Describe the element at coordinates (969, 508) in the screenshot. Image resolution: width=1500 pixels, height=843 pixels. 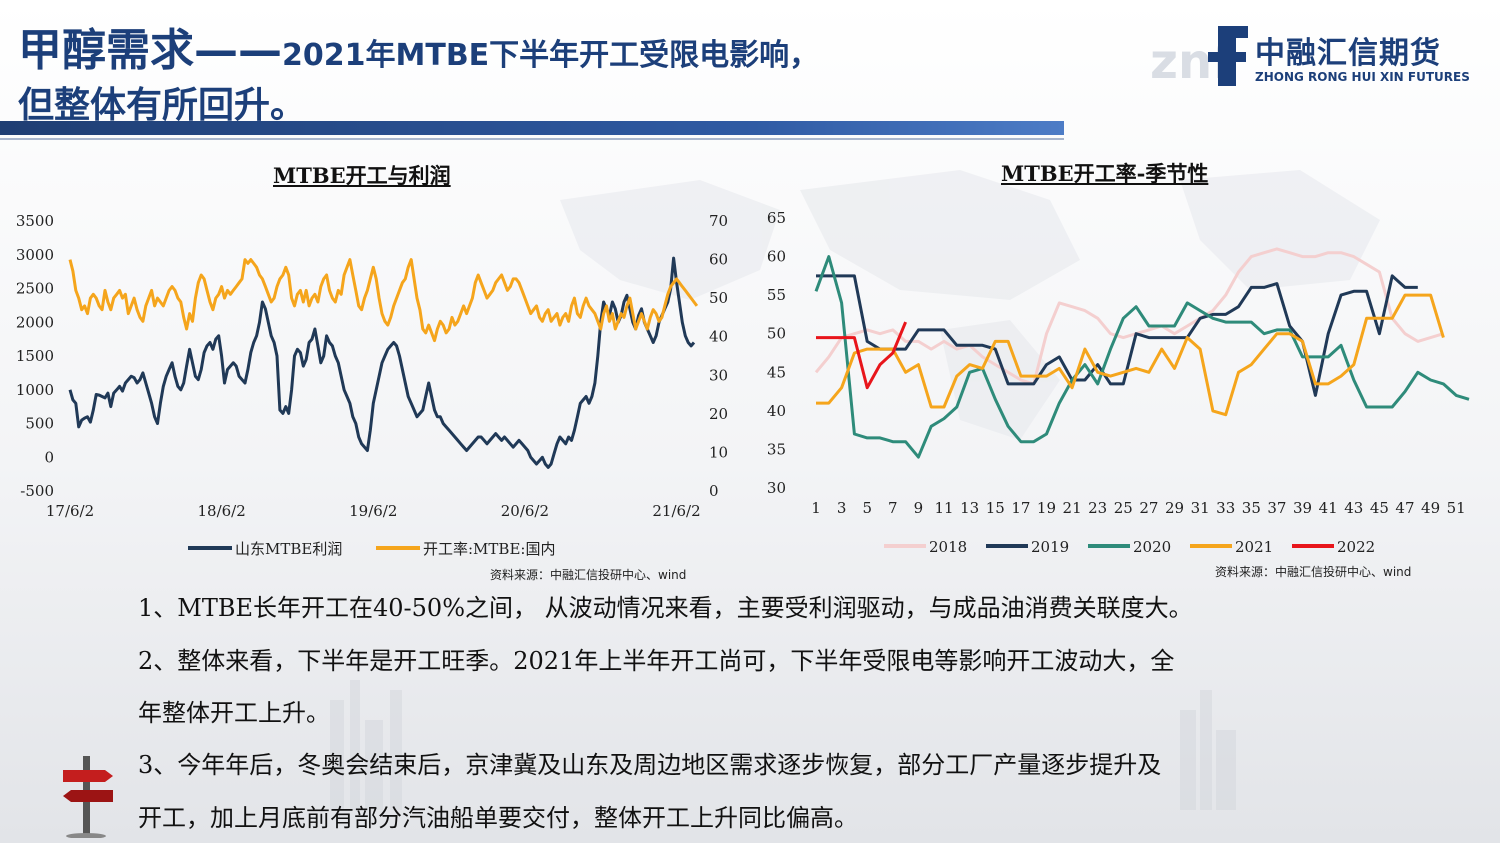
I see `x-tick-label: 13` at that location.